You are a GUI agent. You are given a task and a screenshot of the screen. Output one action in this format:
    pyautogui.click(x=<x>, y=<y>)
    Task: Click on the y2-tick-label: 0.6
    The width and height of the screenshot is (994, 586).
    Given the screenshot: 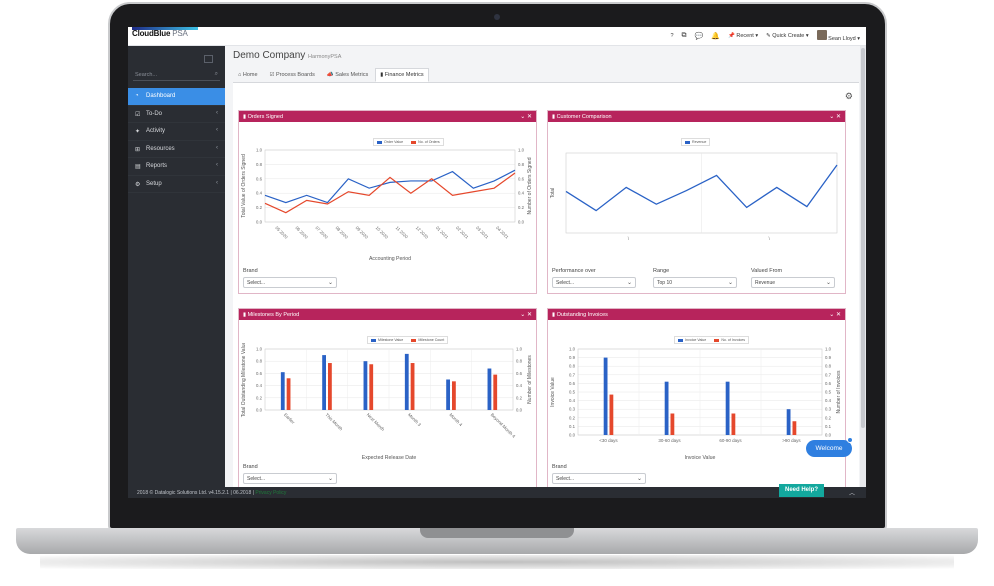 What is the action you would take?
    pyautogui.click(x=828, y=383)
    